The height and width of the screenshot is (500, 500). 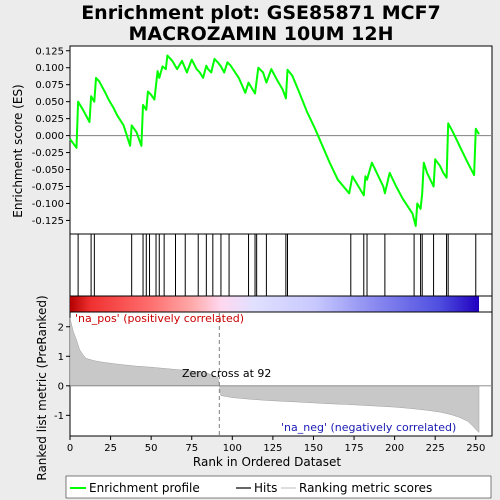 What do you see at coordinates (226, 373) in the screenshot?
I see `zero-cross-label: Zero cross at 92` at bounding box center [226, 373].